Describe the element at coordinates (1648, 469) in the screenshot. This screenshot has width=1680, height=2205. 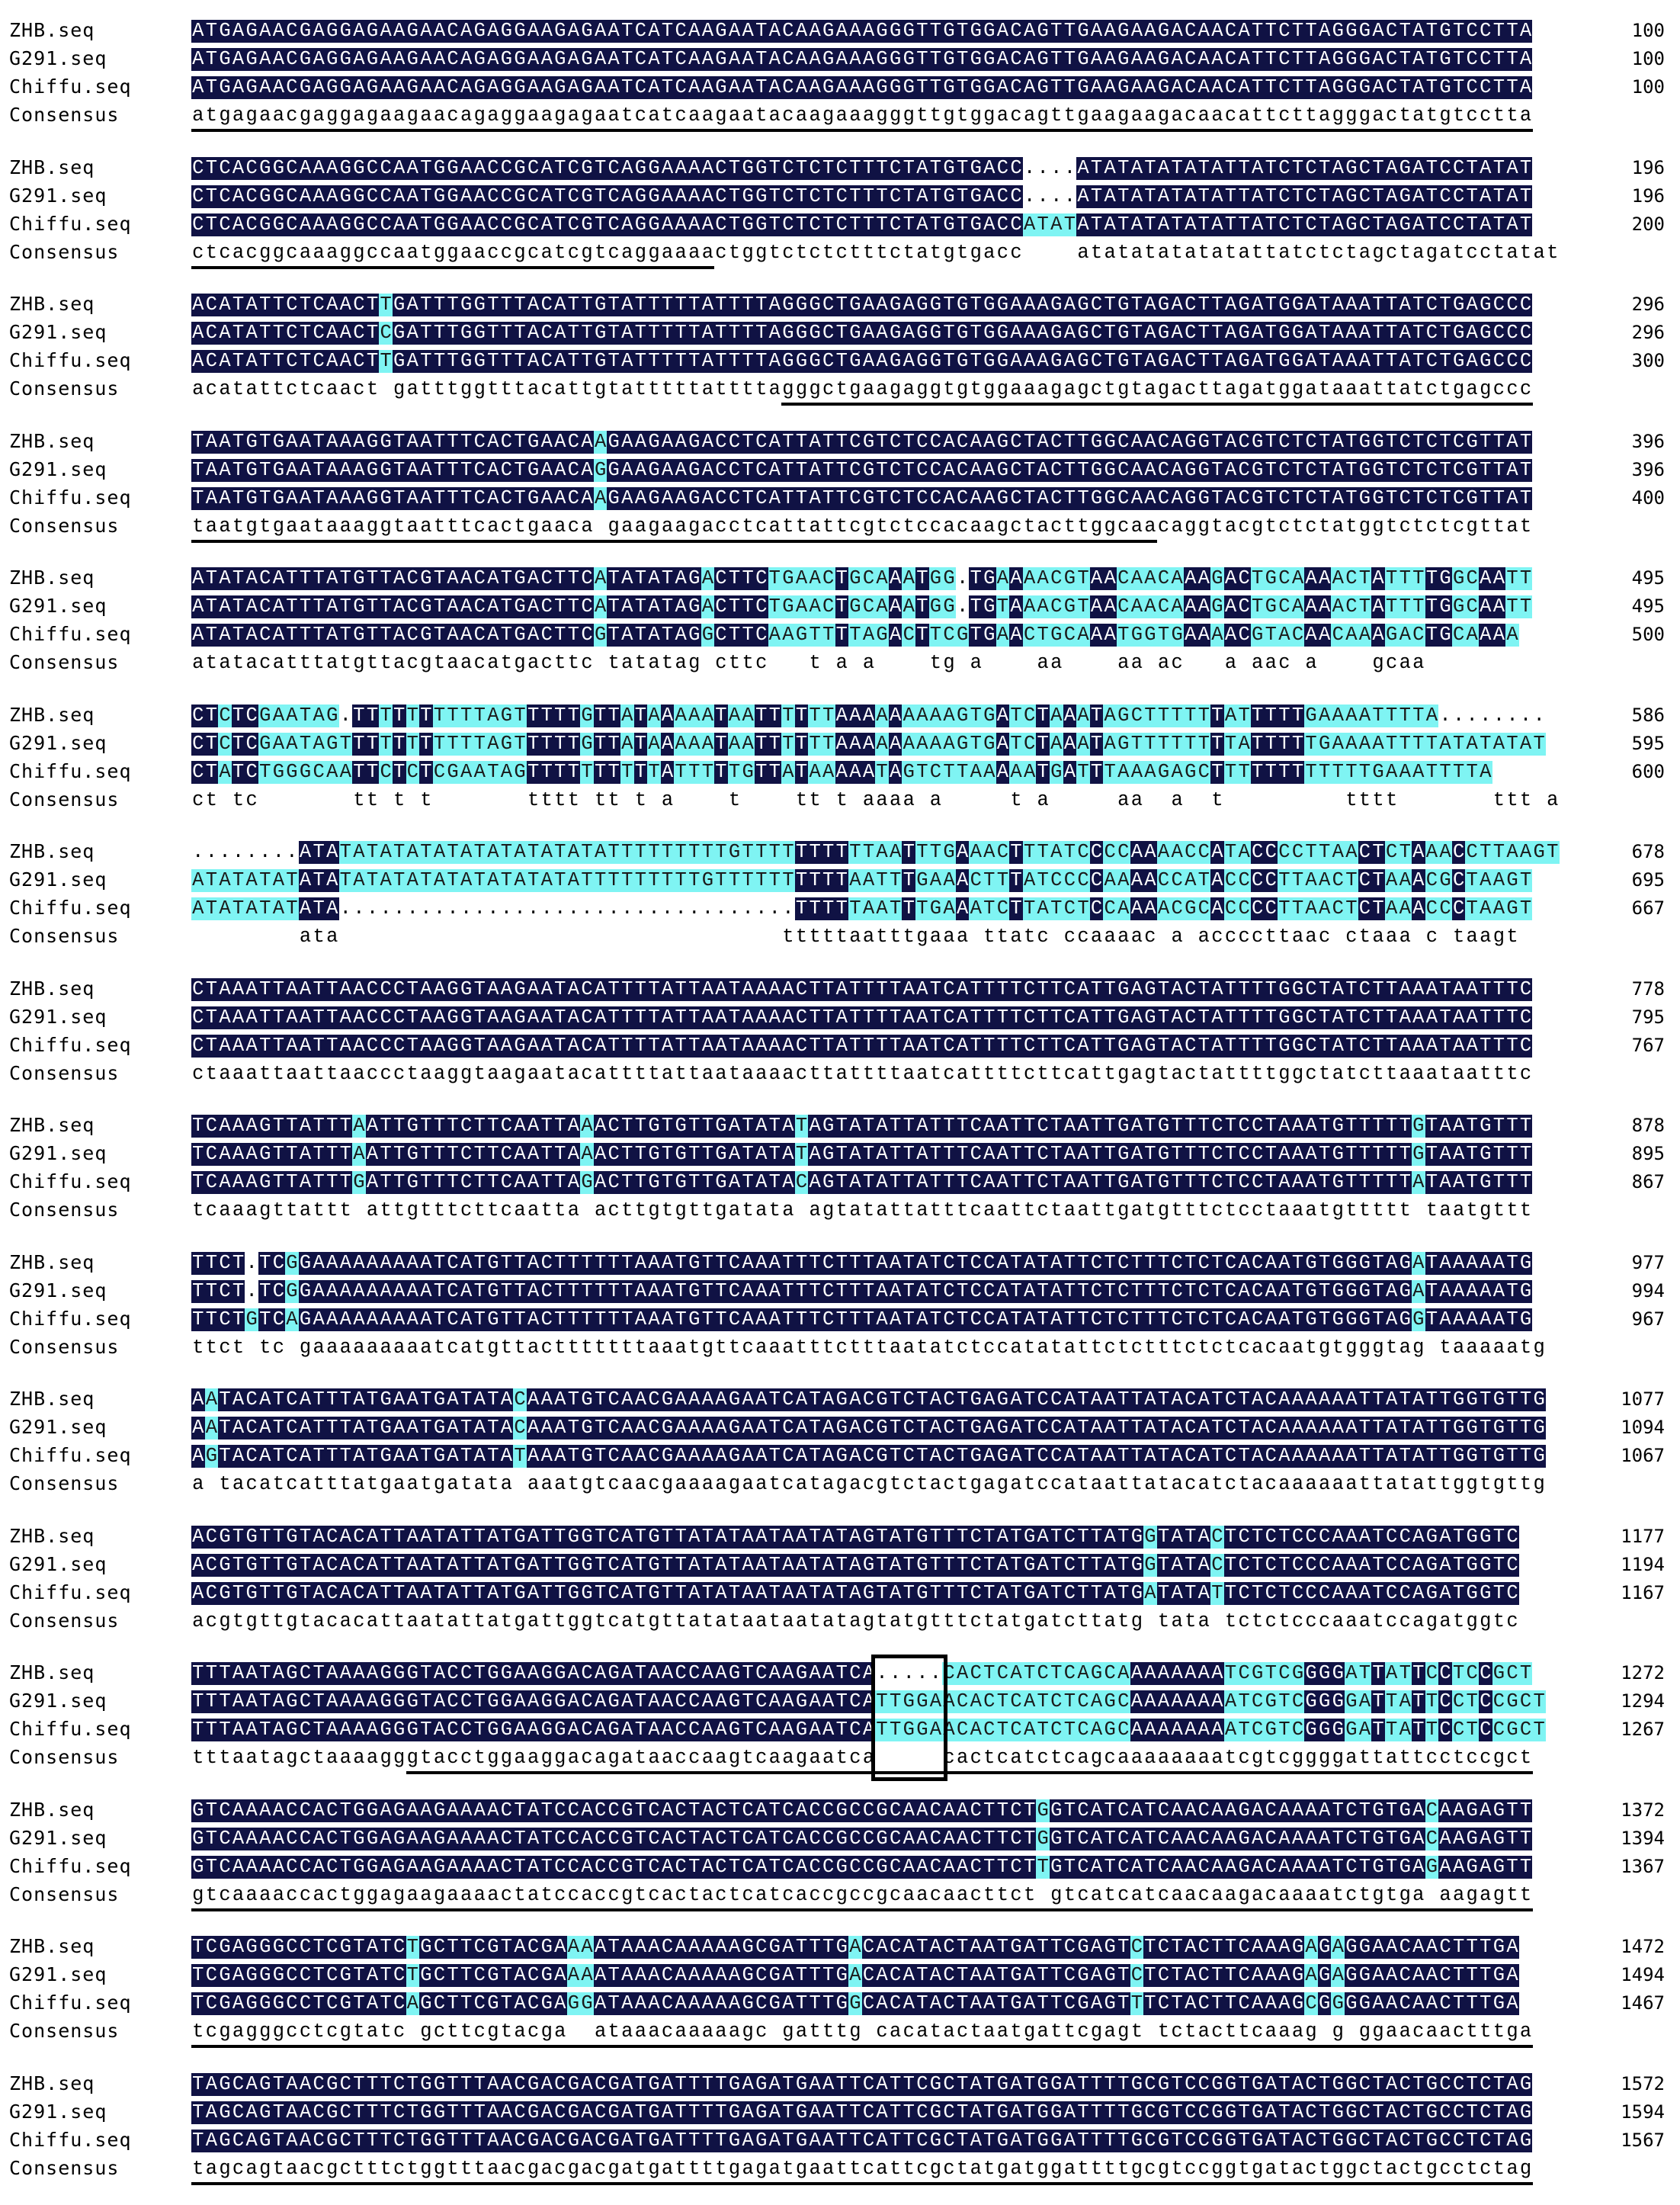
I see `position-number: 396` at that location.